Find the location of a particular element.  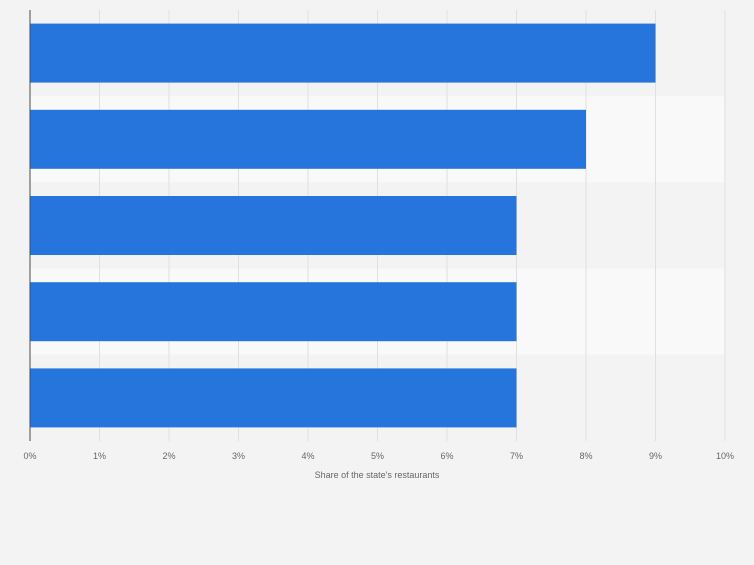

x-tick-label: 7% is located at coordinates (516, 456).